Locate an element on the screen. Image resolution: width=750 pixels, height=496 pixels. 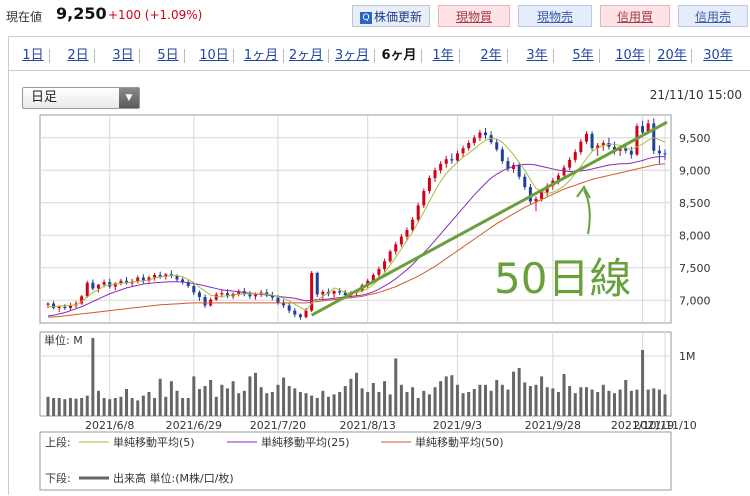
tab-3年: 3年 is located at coordinates (537, 55).